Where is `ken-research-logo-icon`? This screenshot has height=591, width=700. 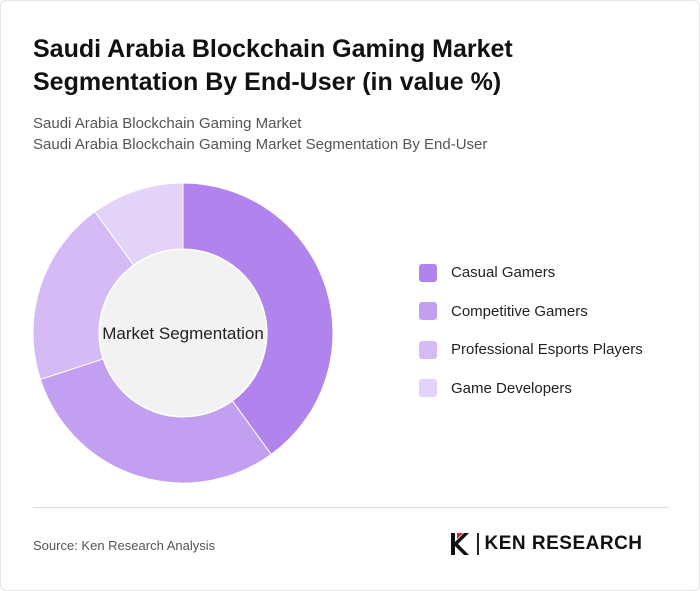
ken-research-logo-icon is located at coordinates (460, 544).